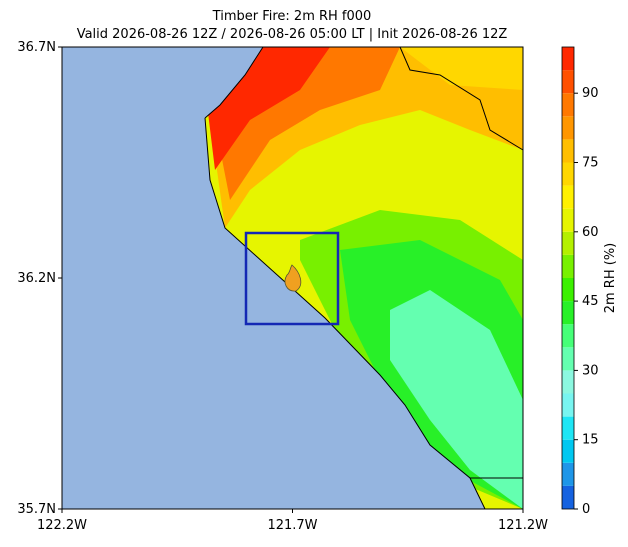 The image size is (628, 547). I want to click on y-tick-label: 35.7N, so click(36, 509).